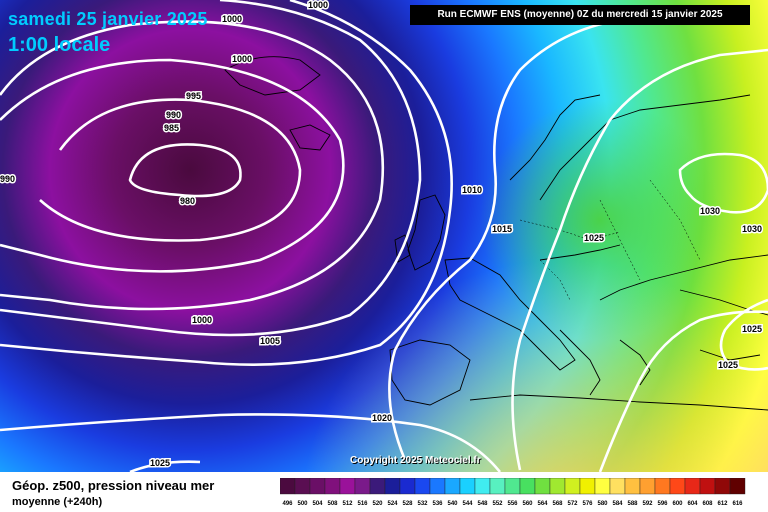 This screenshot has width=768, height=512. Describe the element at coordinates (452, 504) in the screenshot. I see `legend-value: 540` at that location.